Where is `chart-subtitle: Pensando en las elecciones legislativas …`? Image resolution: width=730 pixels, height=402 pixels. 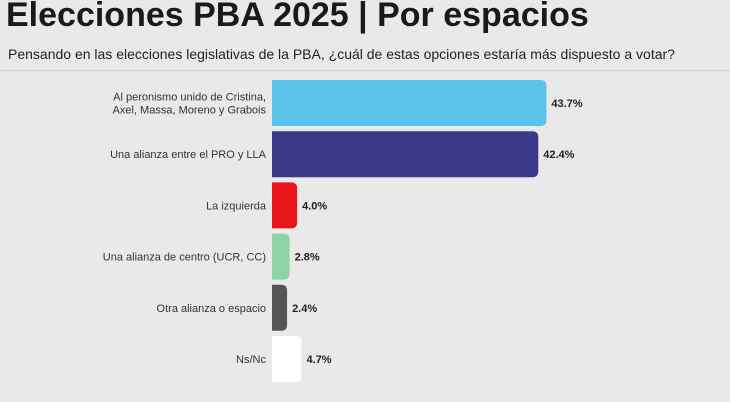 chart-subtitle: Pensando en las elecciones legislativas … is located at coordinates (341, 54).